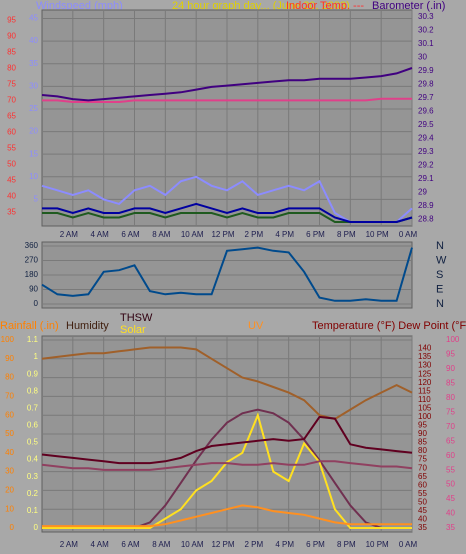 The height and width of the screenshot is (554, 466). What do you see at coordinates (256, 326) in the screenshot?
I see `legend-uv: UV` at bounding box center [256, 326].